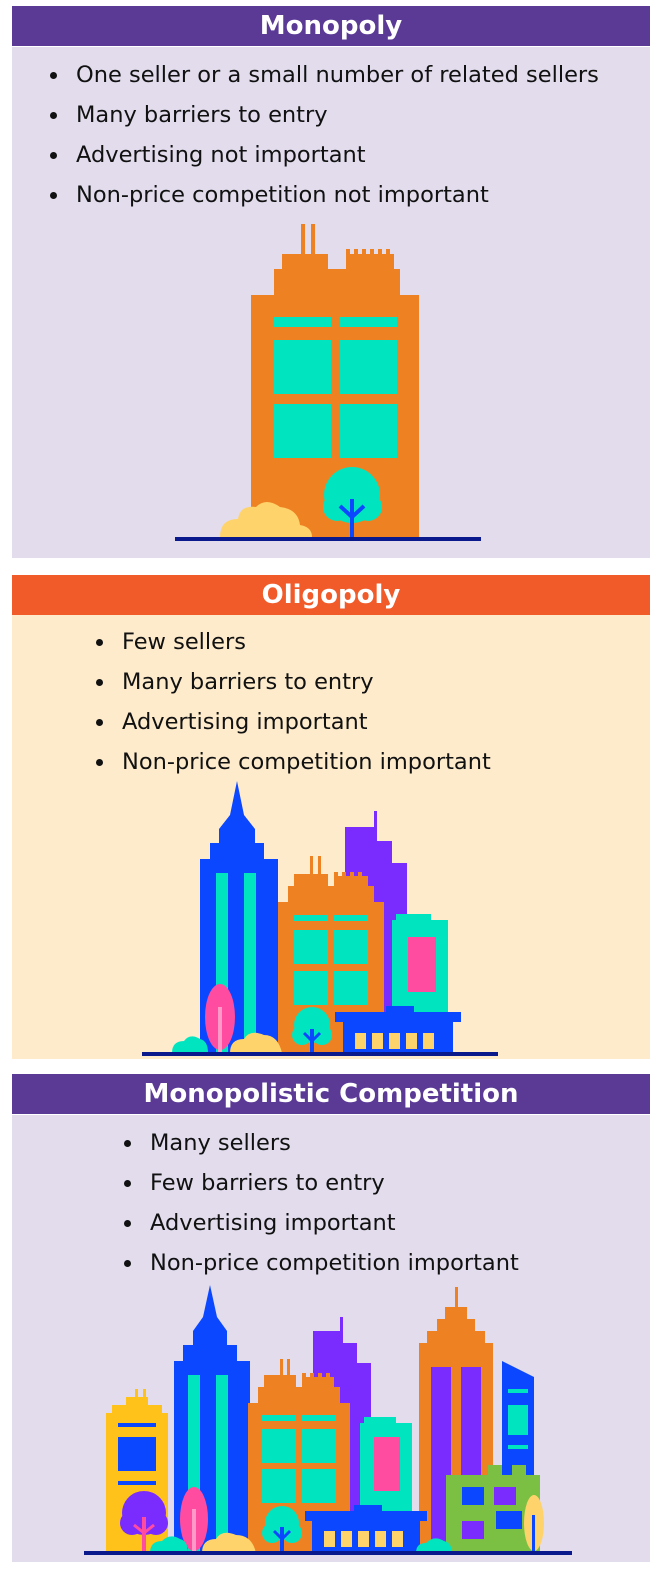 This screenshot has height=1584, width=663. I want to click on monopoly-title: Monopoly, so click(331, 26).